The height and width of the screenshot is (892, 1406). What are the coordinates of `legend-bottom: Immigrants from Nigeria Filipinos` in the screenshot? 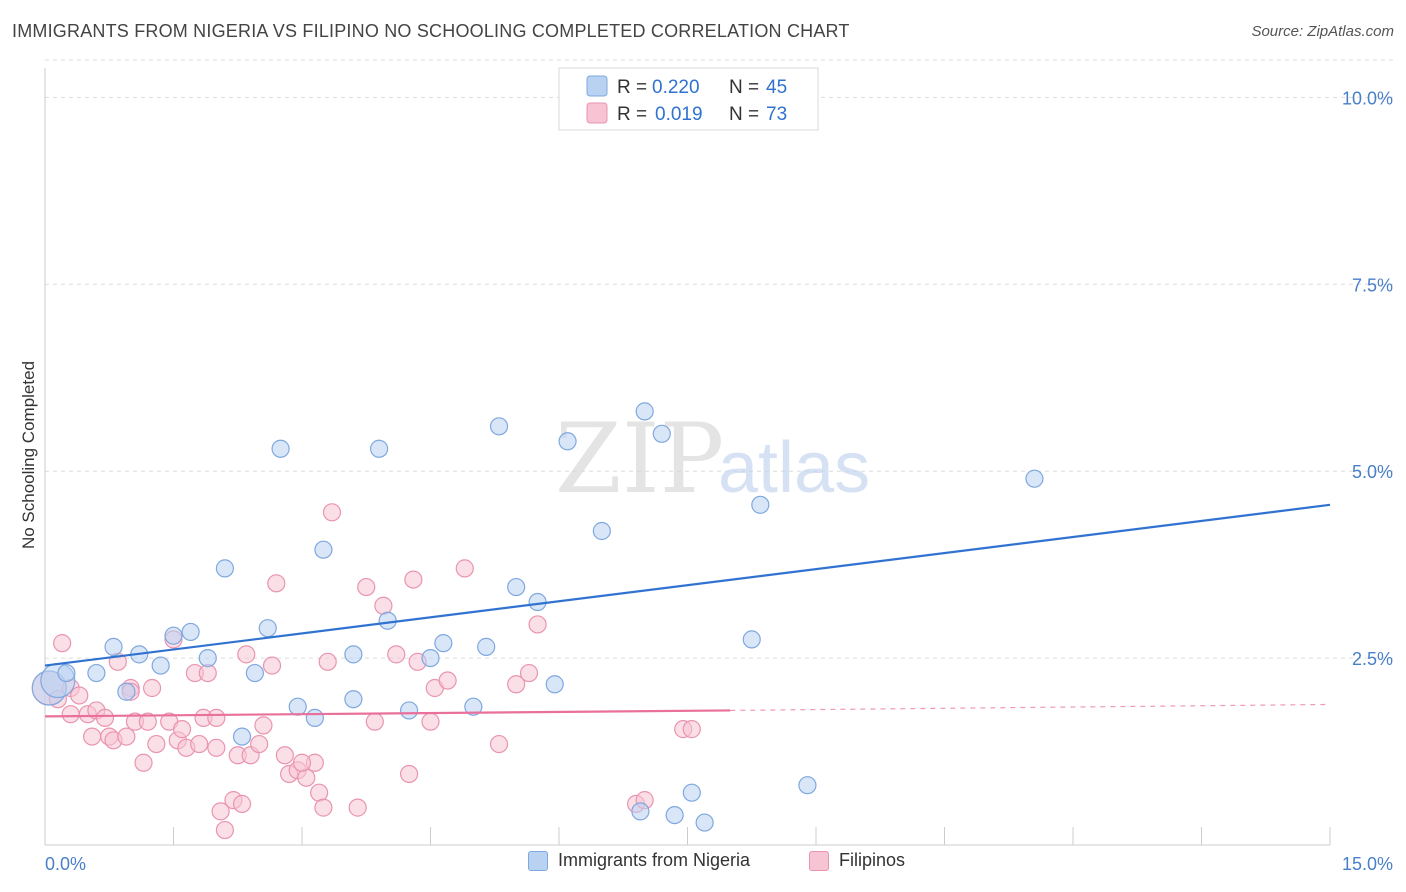 It's located at (703, 865).